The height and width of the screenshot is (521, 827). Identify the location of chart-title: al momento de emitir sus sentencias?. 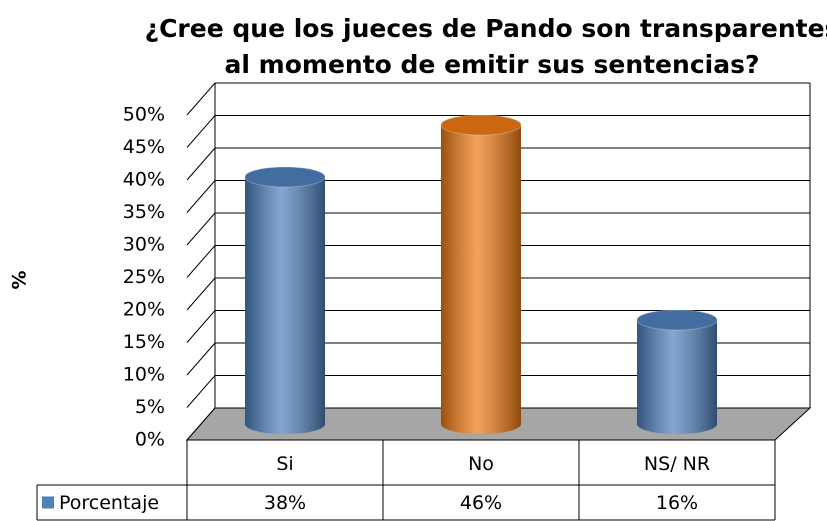
(492, 64).